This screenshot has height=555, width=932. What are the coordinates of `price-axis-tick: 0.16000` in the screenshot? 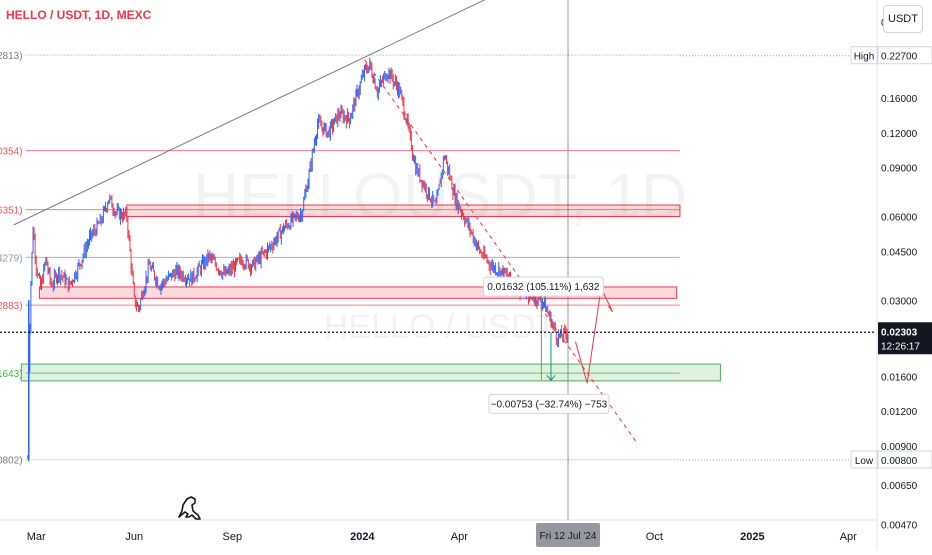 It's located at (899, 99).